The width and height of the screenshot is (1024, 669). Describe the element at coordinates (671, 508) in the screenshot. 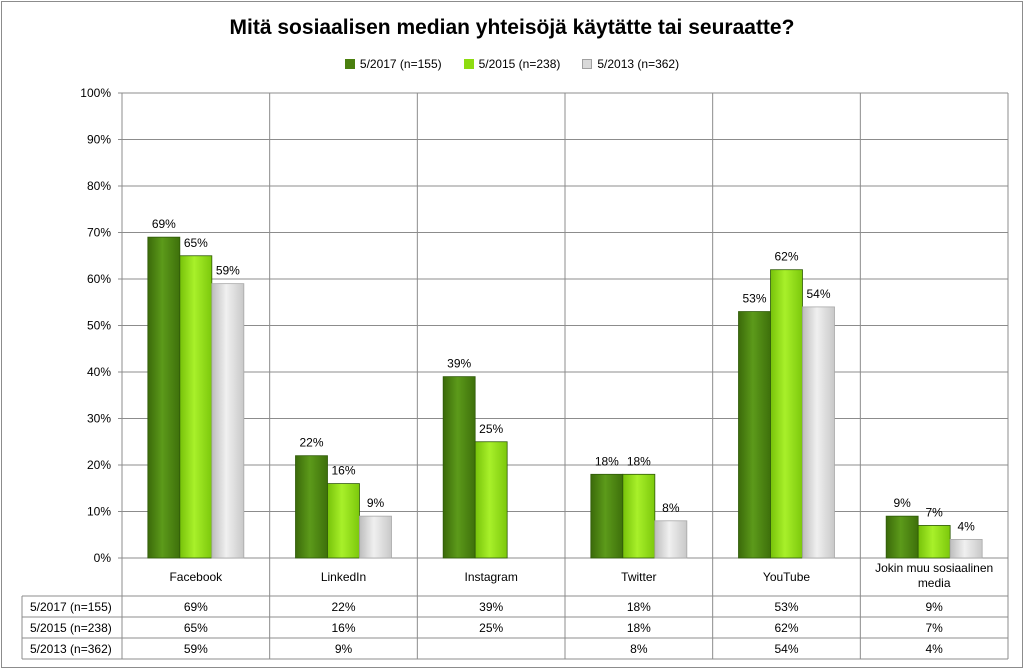

I see `data-label: 8%` at that location.